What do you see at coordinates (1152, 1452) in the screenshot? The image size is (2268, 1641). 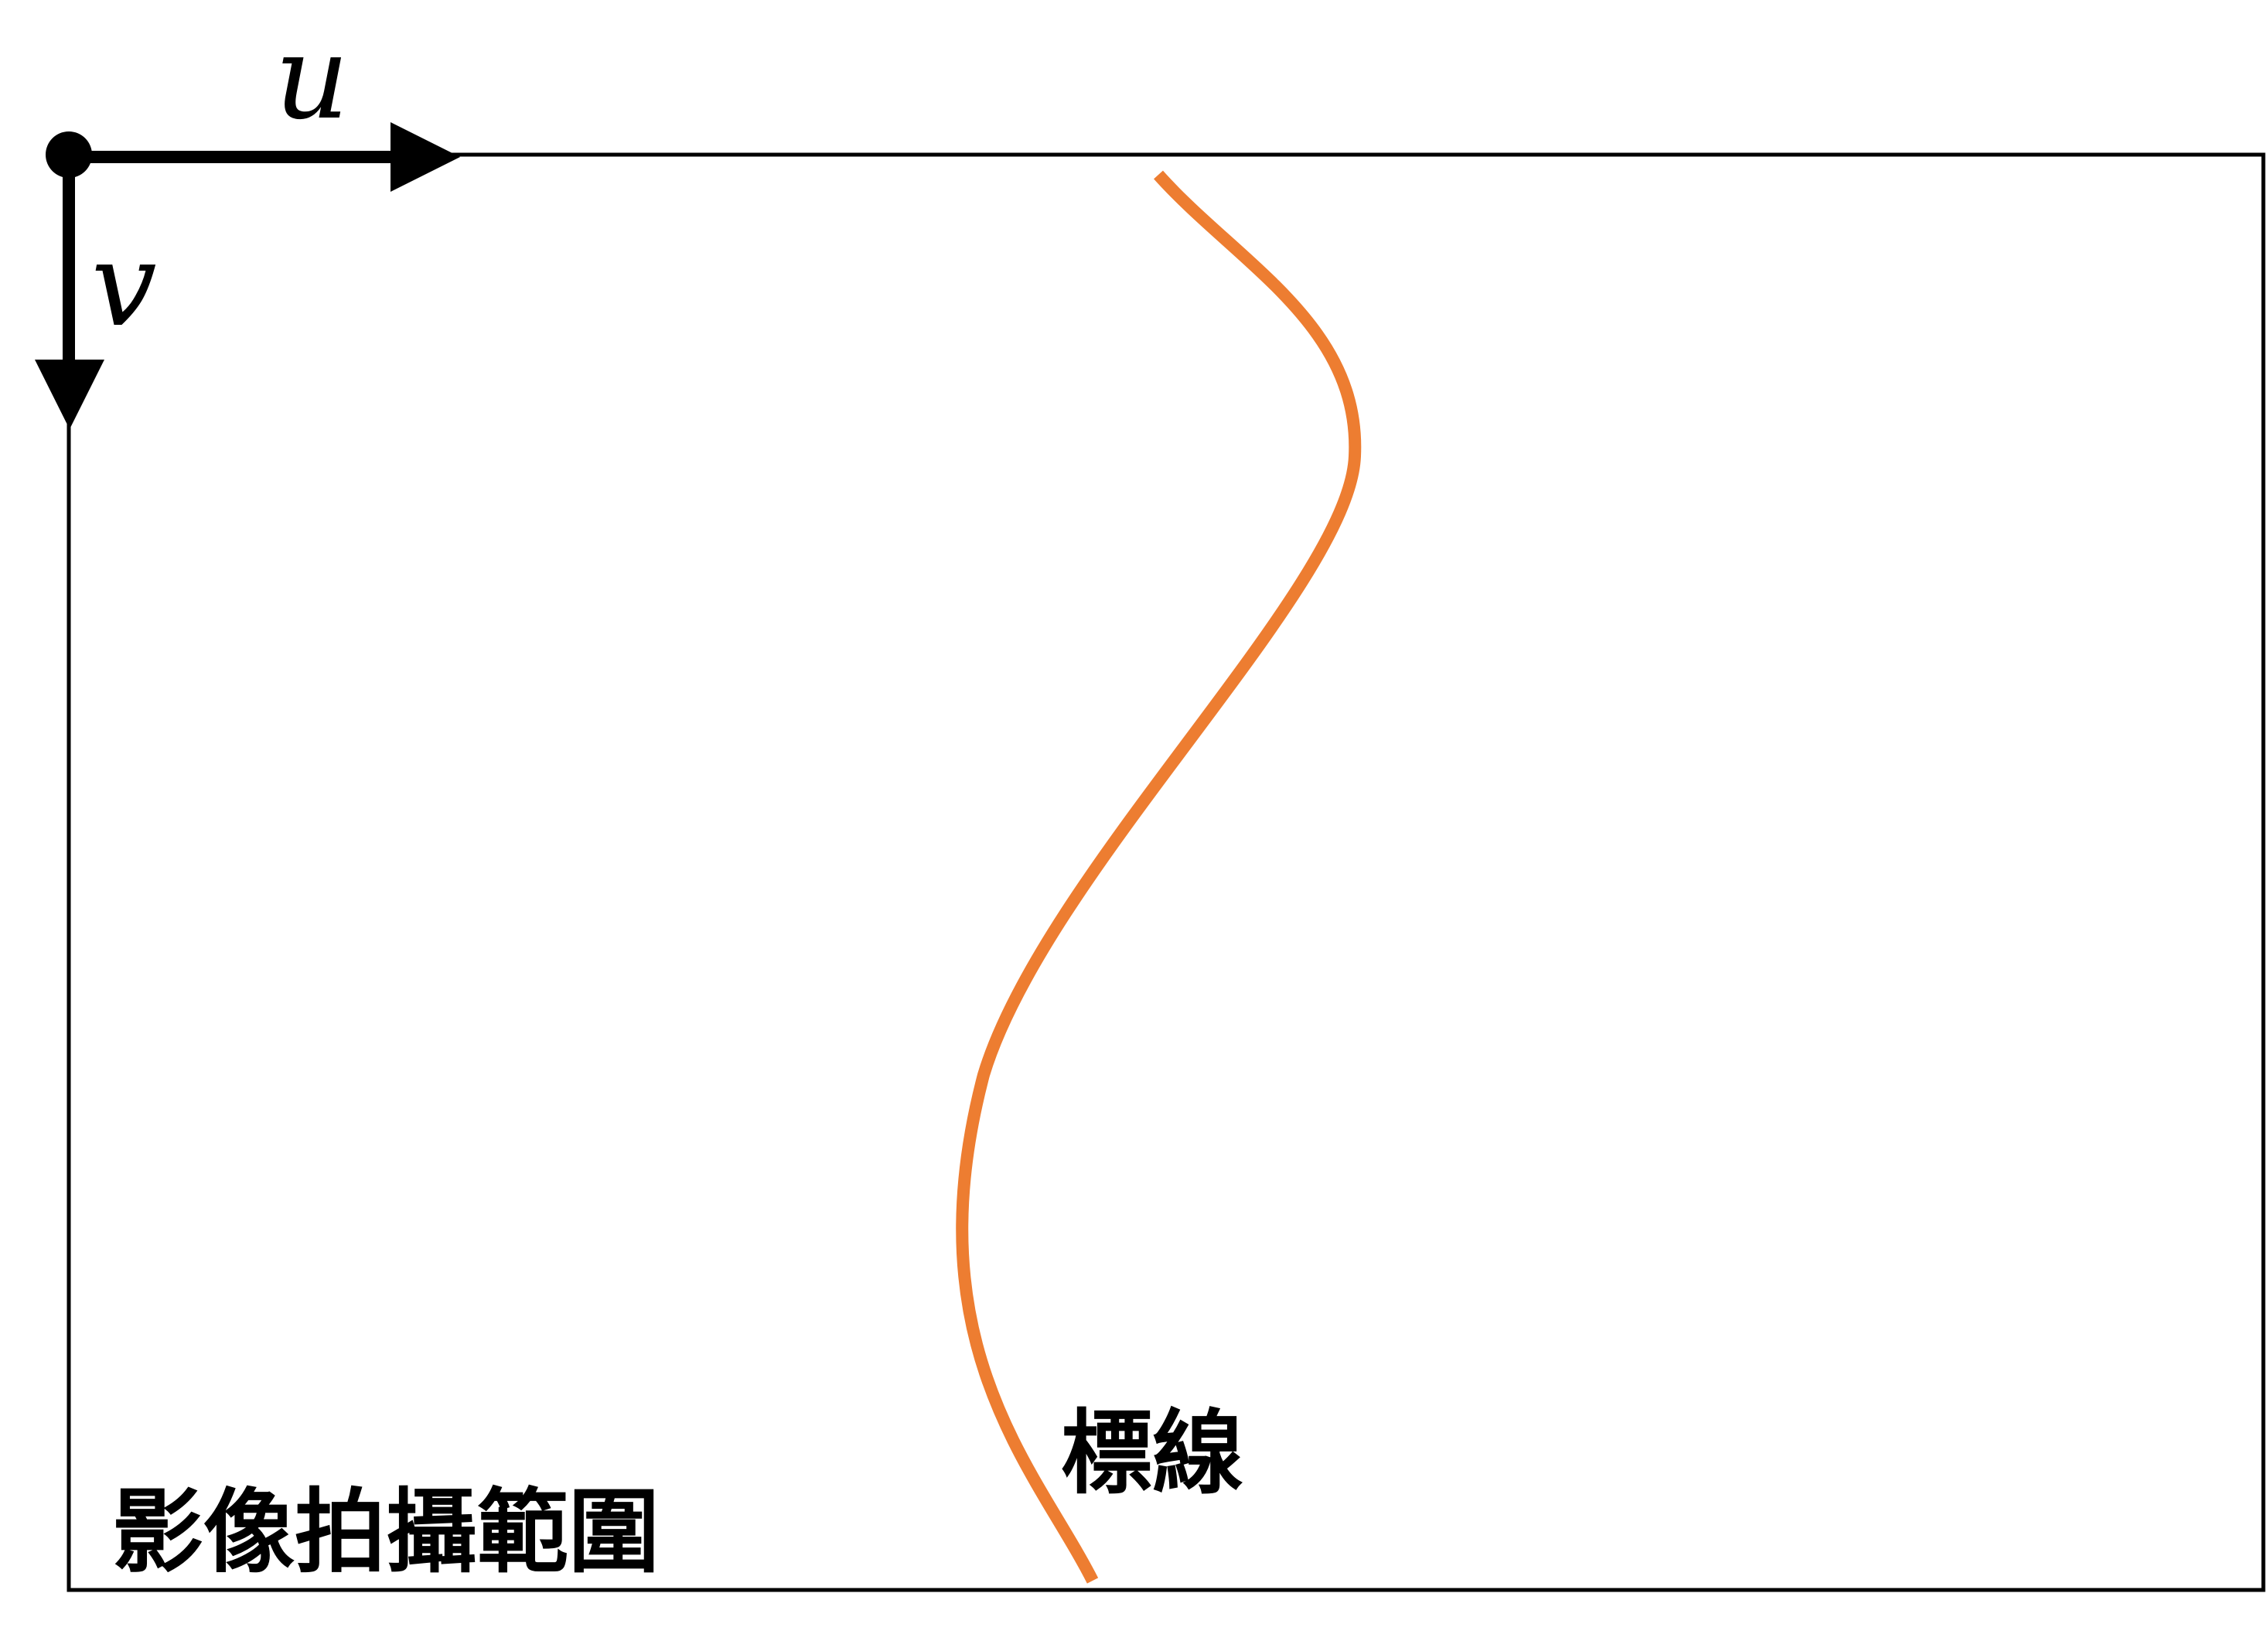 I see `marking-line-label: 標線` at bounding box center [1152, 1452].